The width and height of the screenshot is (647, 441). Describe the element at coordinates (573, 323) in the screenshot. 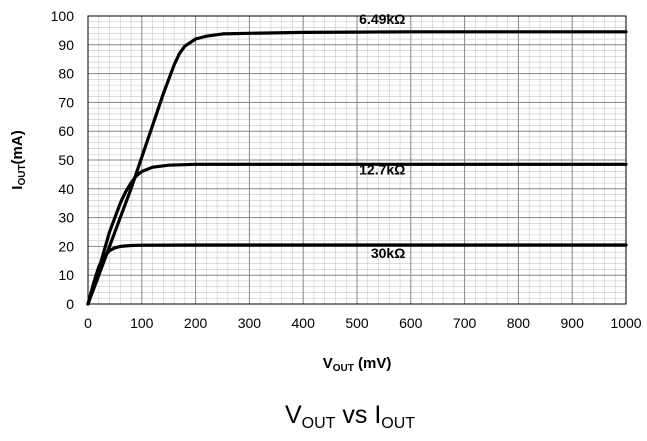

I see `x-tick-label: 900` at that location.